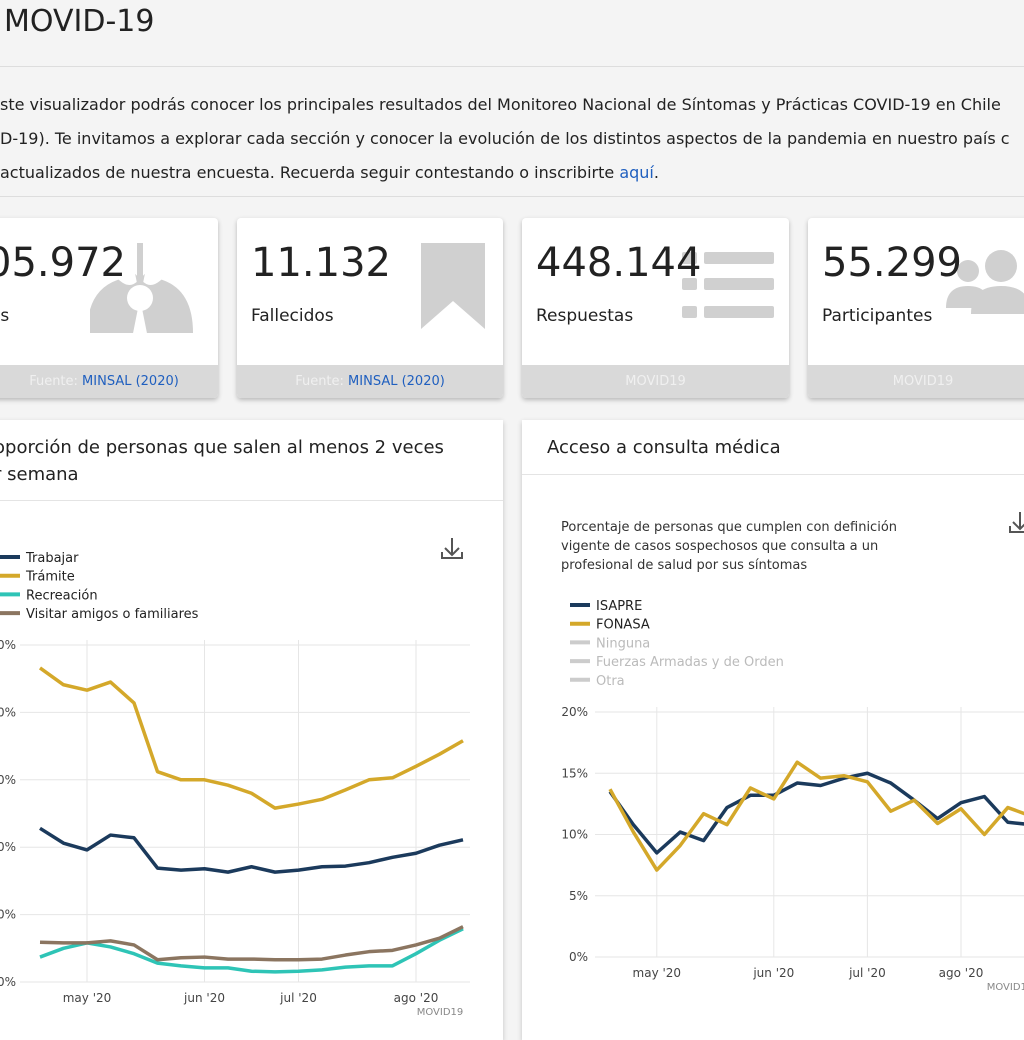 The width and height of the screenshot is (1024, 1040). What do you see at coordinates (292, 316) in the screenshot?
I see `stat-label: Fallecidos` at bounding box center [292, 316].